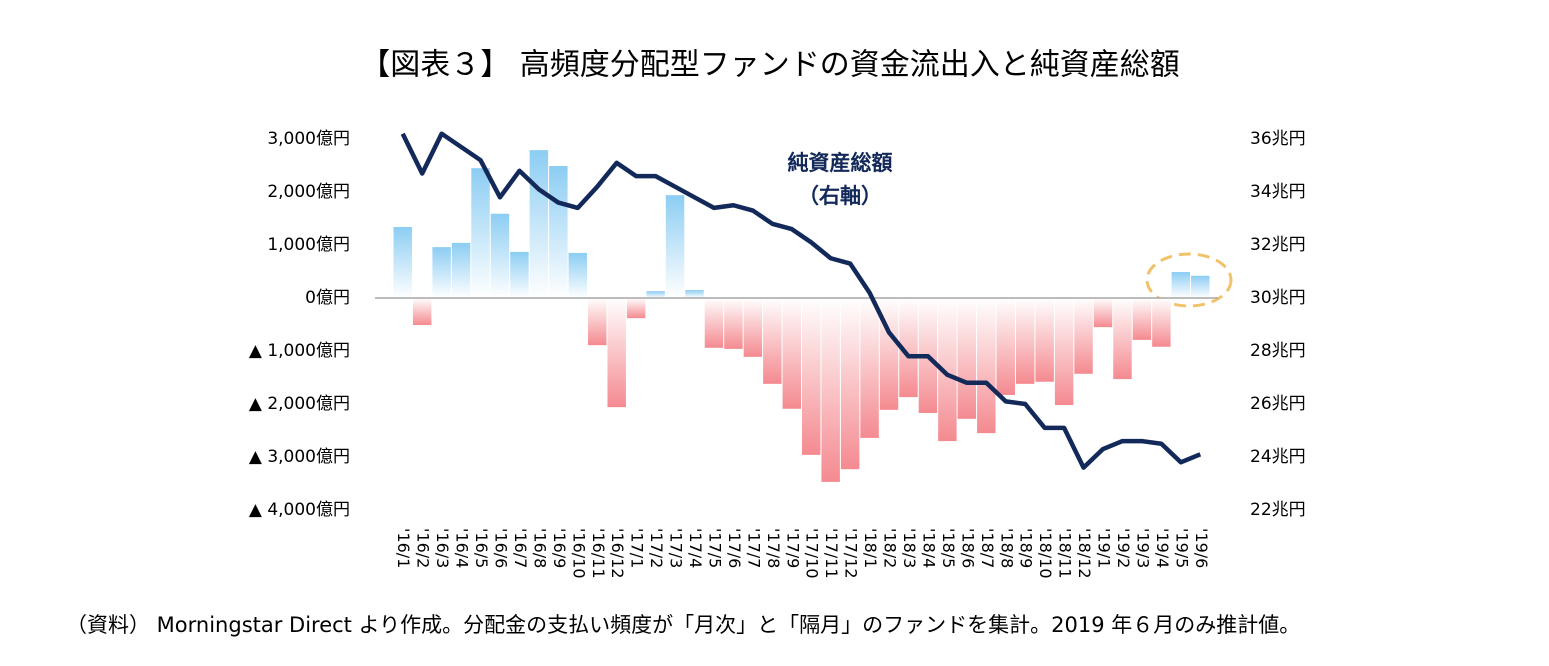 The image size is (1549, 666). I want to click on x-tick-label: '17/3, so click(676, 548).